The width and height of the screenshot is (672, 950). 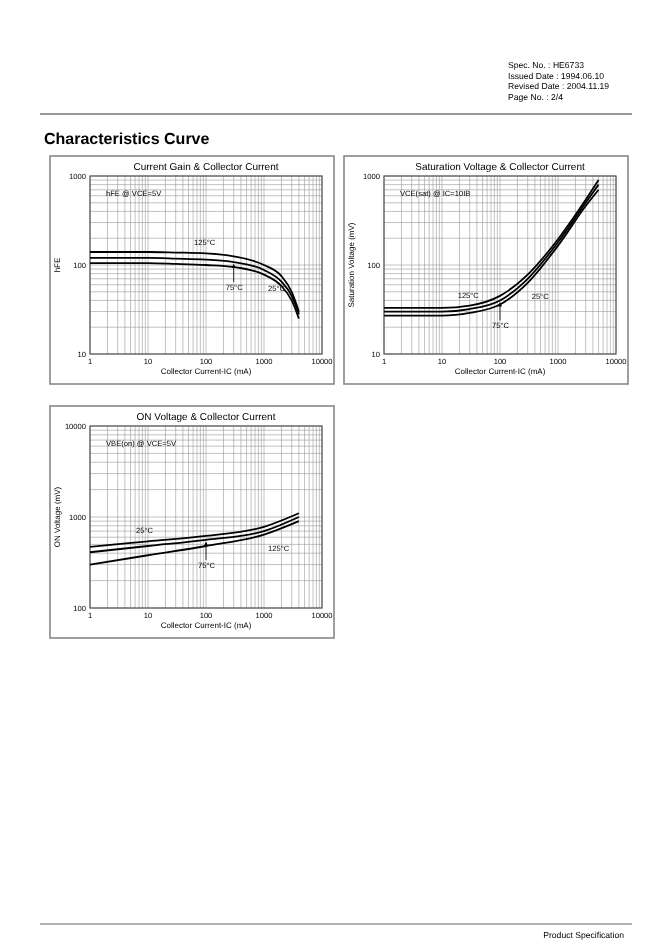 I want to click on text: Characteristics Curve, so click(x=127, y=139).